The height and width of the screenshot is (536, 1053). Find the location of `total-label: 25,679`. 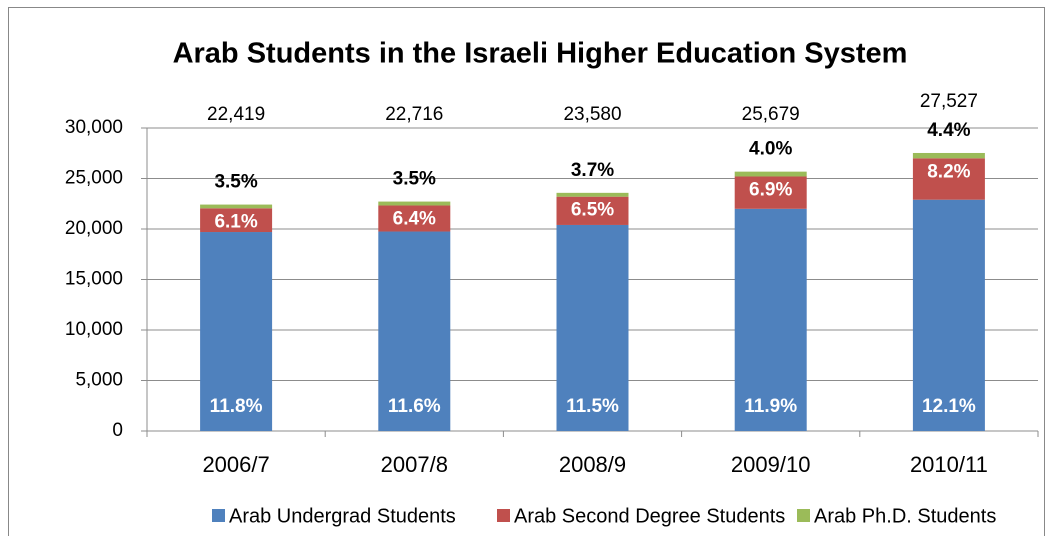

total-label: 25,679 is located at coordinates (771, 114).